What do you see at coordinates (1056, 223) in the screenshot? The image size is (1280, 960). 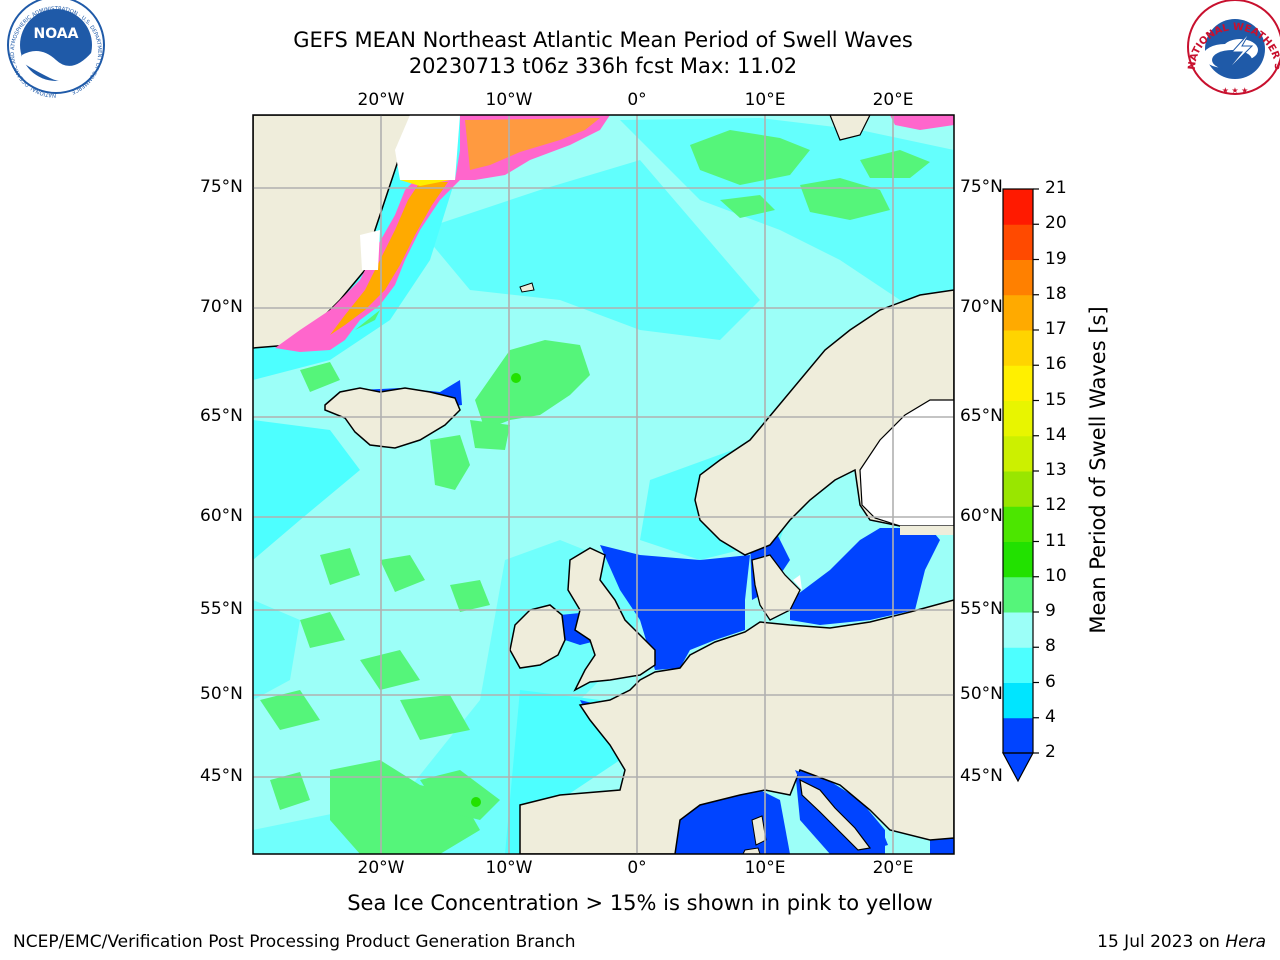 I see `colorbar-tick-label-20: 20` at bounding box center [1056, 223].